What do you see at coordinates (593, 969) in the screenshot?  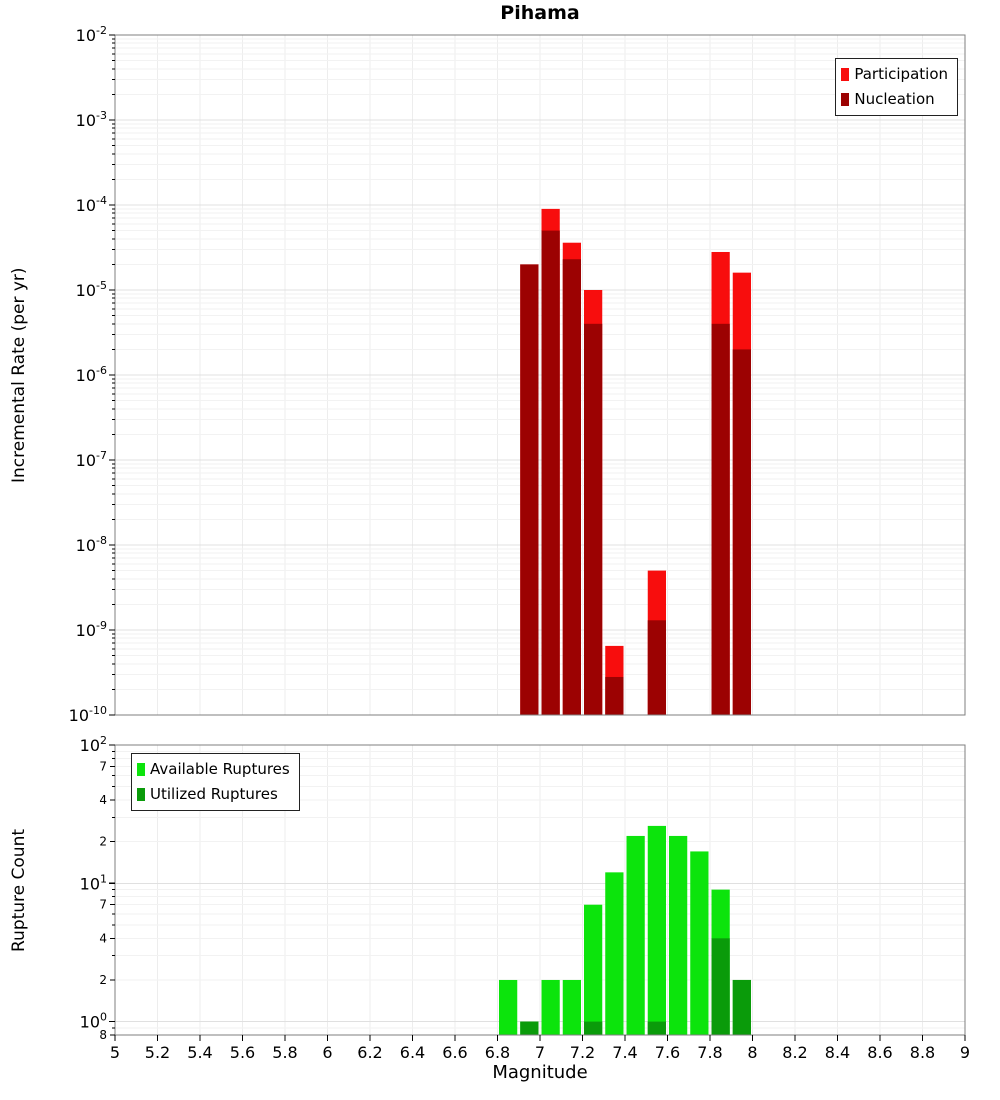 I see `bar-available-ruptures-m7.25` at bounding box center [593, 969].